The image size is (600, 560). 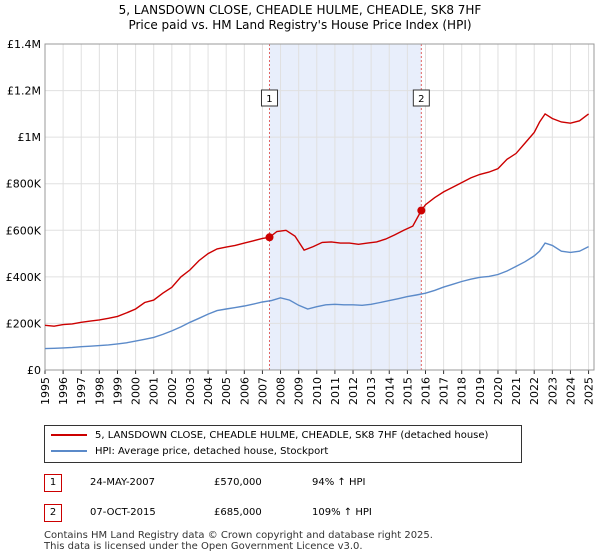 I want to click on transaction-hpi: 109% ↑ HPI, so click(x=342, y=512).